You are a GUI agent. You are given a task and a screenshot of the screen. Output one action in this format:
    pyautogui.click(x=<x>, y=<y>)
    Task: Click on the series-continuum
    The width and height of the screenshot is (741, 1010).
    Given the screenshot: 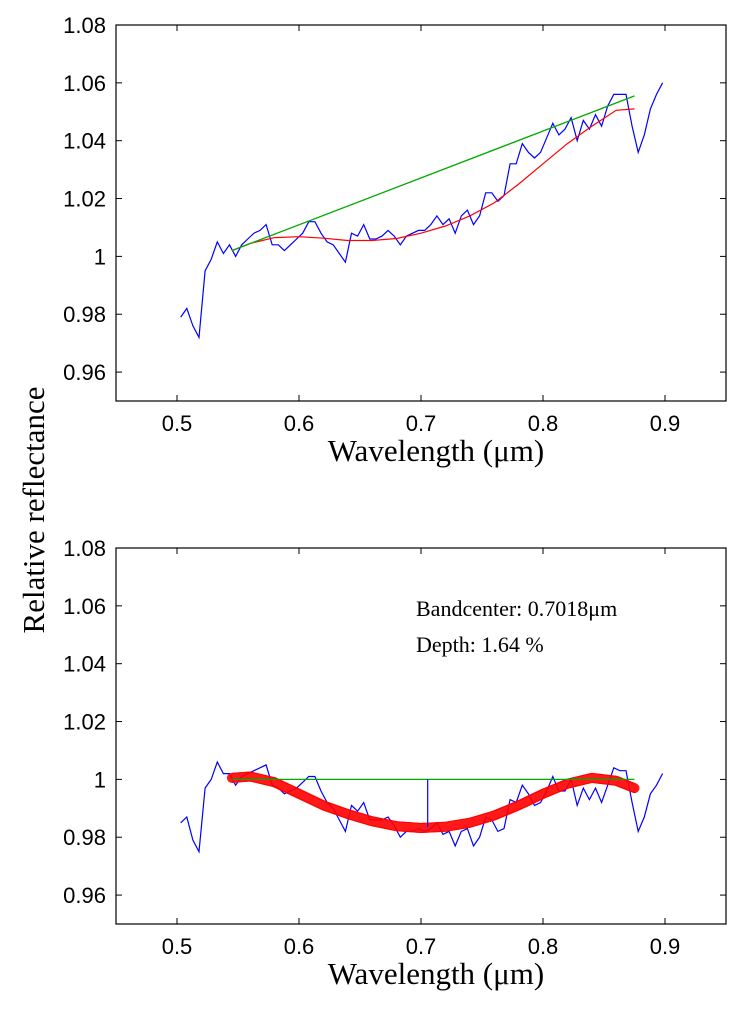 What is the action you would take?
    pyautogui.click(x=433, y=173)
    